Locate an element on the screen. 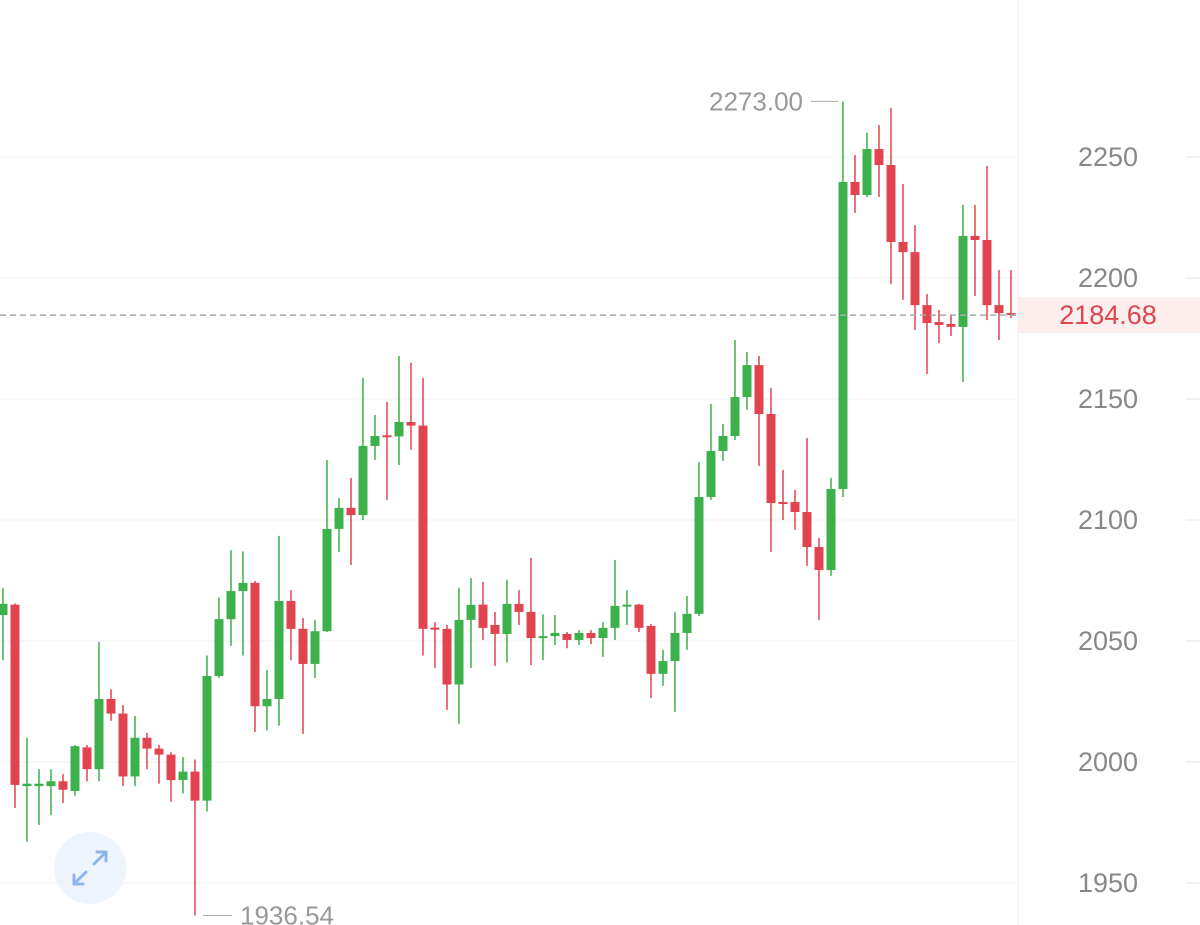 This screenshot has height=925, width=1200. expand-bg is located at coordinates (90, 868).